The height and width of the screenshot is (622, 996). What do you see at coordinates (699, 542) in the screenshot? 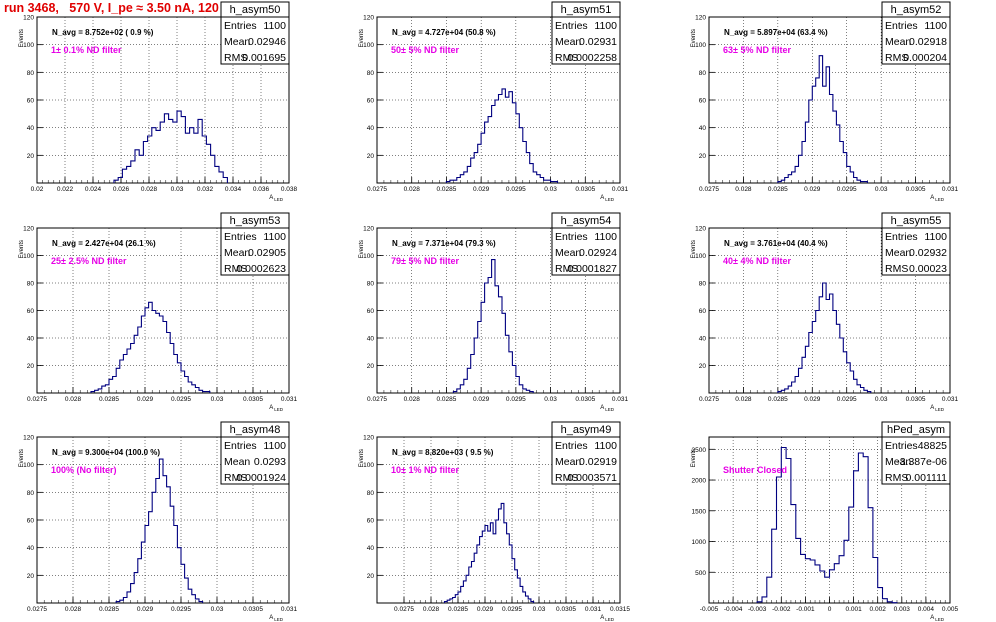
I see `y-tick-label: 1000` at bounding box center [699, 542].